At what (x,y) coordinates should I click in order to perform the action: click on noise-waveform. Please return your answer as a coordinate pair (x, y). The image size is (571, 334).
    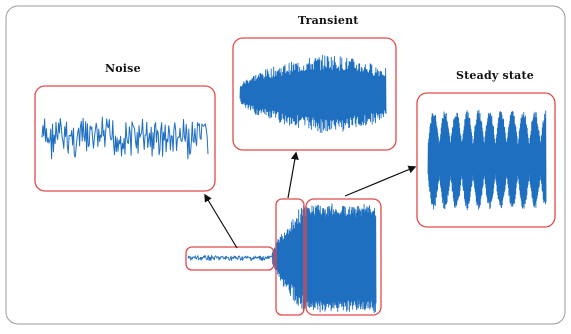
    Looking at the image, I should click on (125, 138).